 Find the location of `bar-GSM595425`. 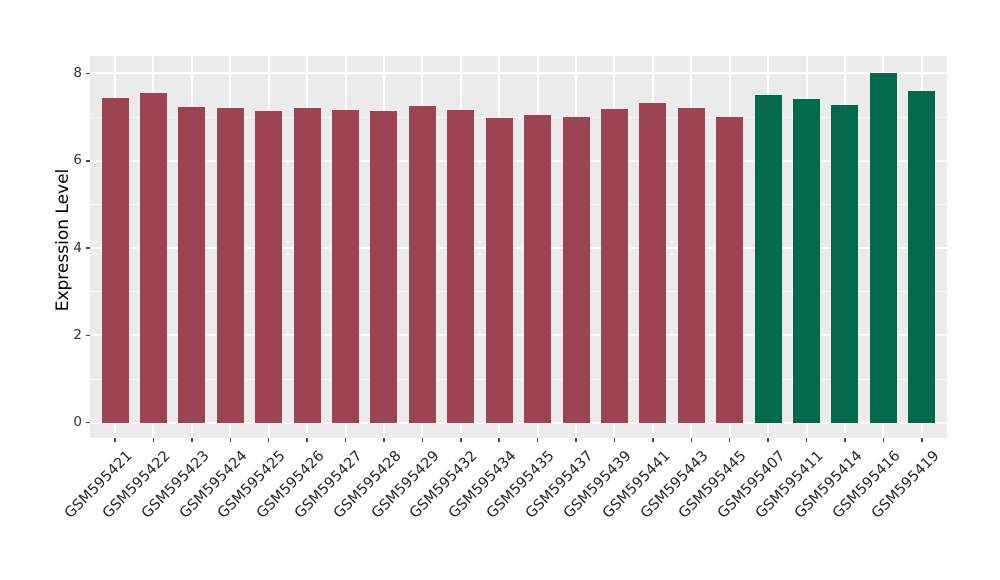

bar-GSM595425 is located at coordinates (269, 267).